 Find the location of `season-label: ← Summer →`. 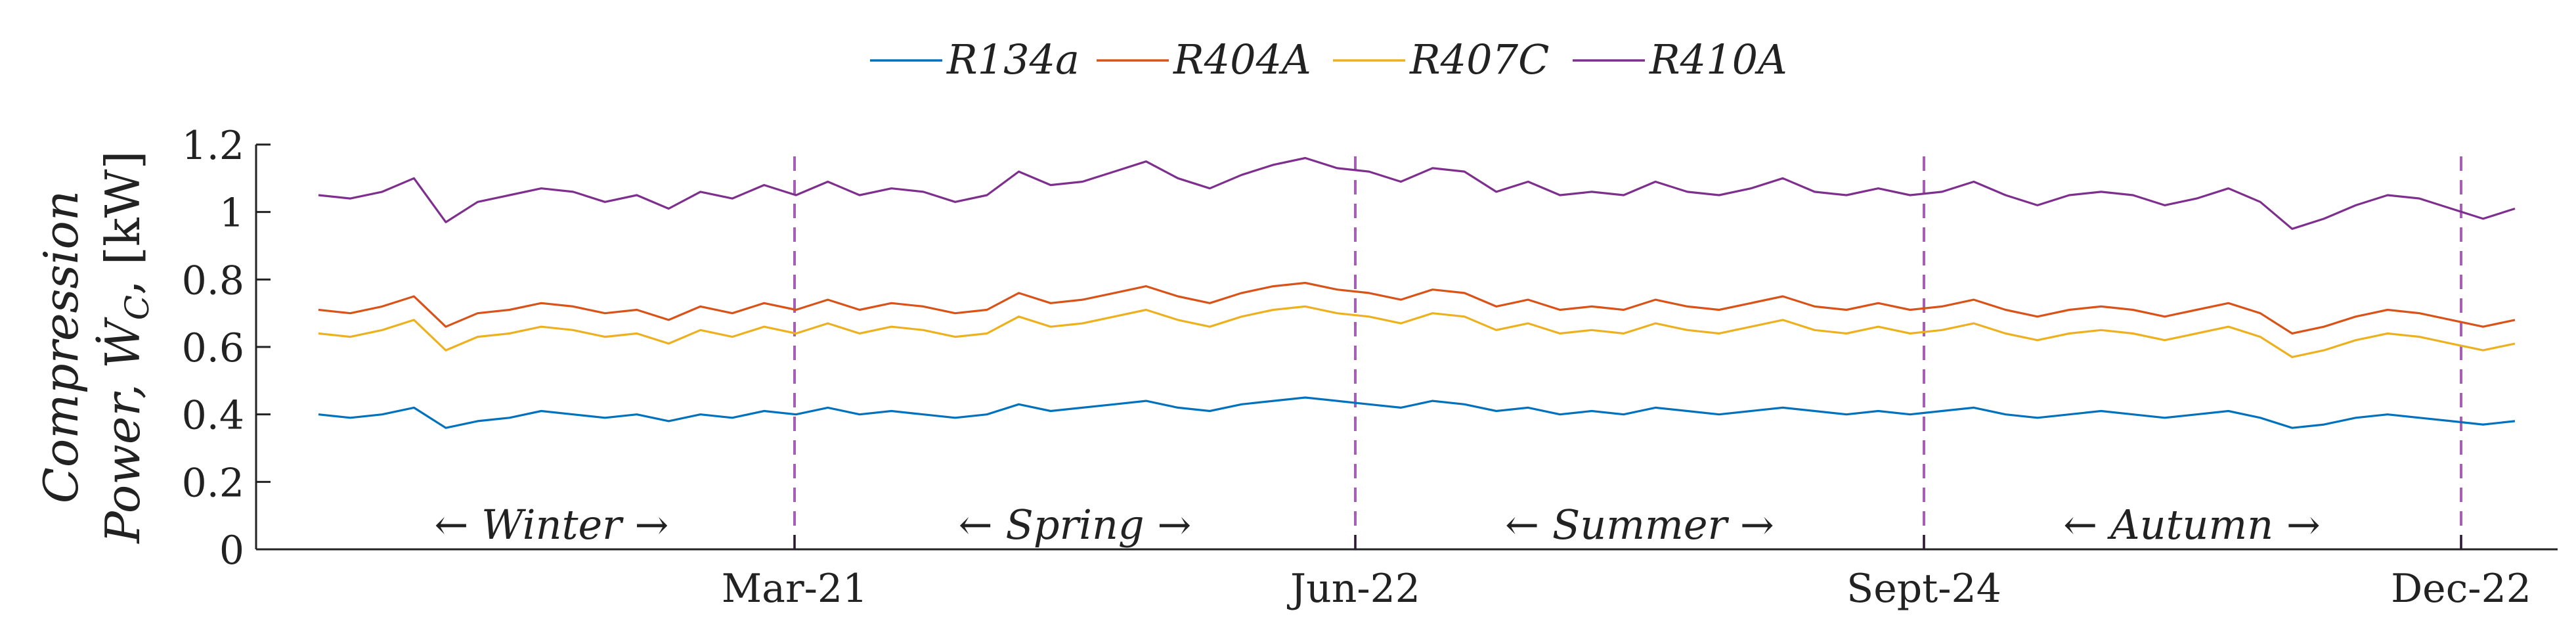

season-label: ← Summer → is located at coordinates (1640, 525).